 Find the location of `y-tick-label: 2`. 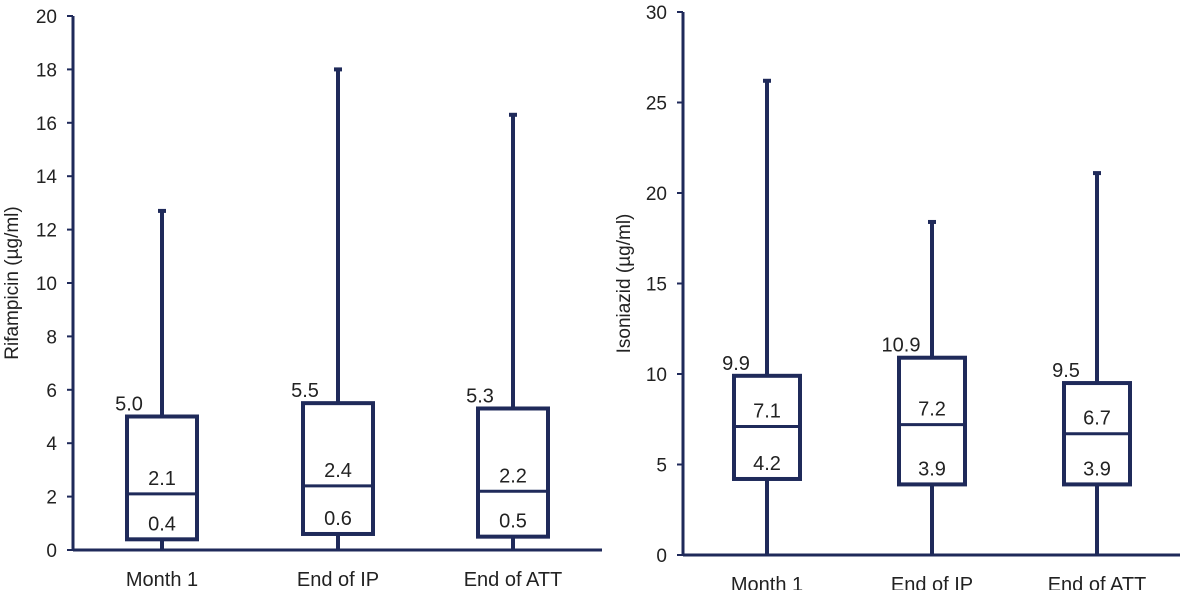

y-tick-label: 2 is located at coordinates (51, 498).